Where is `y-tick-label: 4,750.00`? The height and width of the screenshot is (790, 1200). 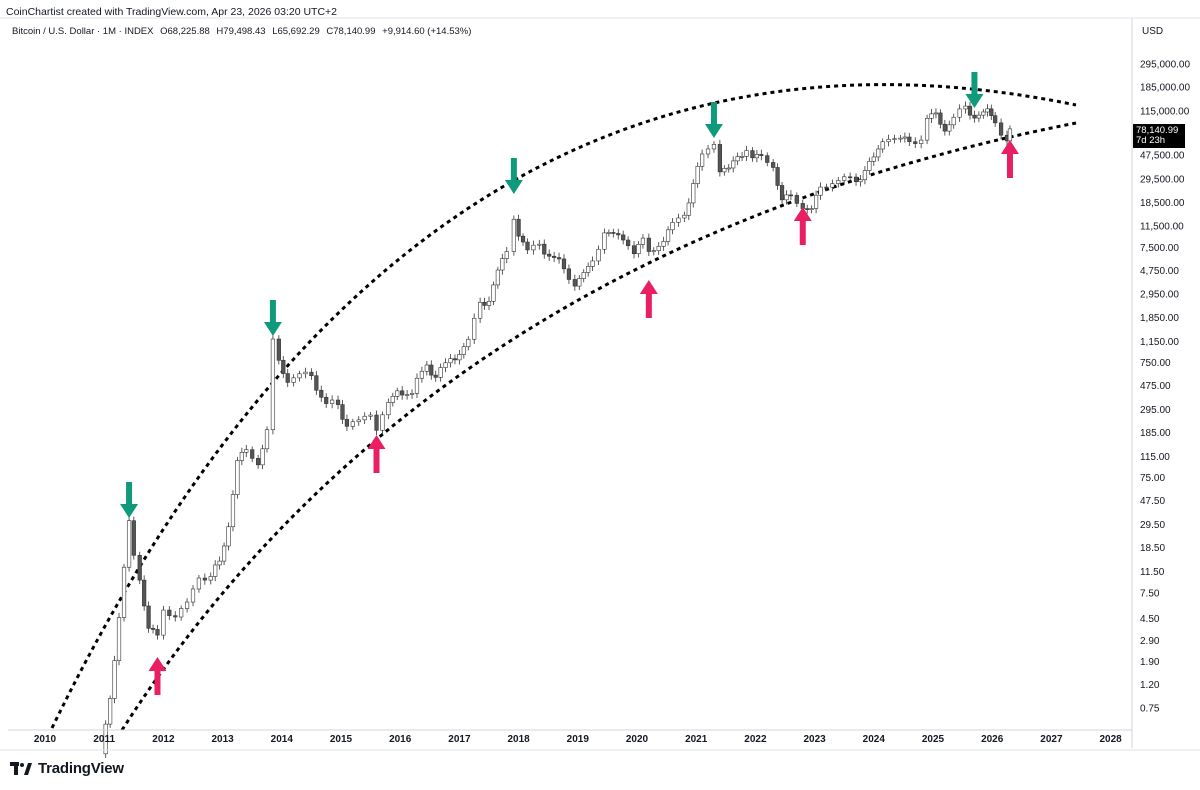
y-tick-label: 4,750.00 is located at coordinates (1159, 271).